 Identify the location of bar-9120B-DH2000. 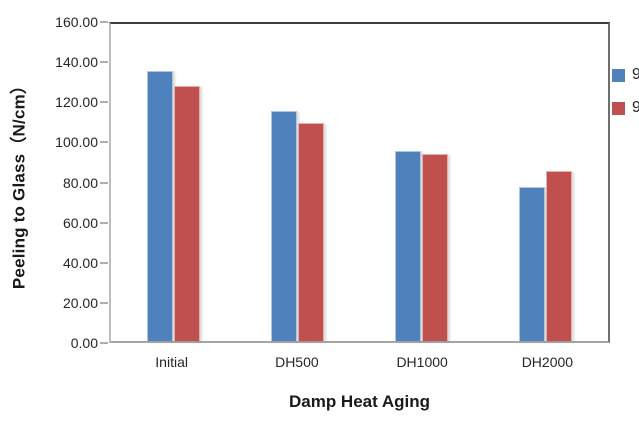
(559, 255).